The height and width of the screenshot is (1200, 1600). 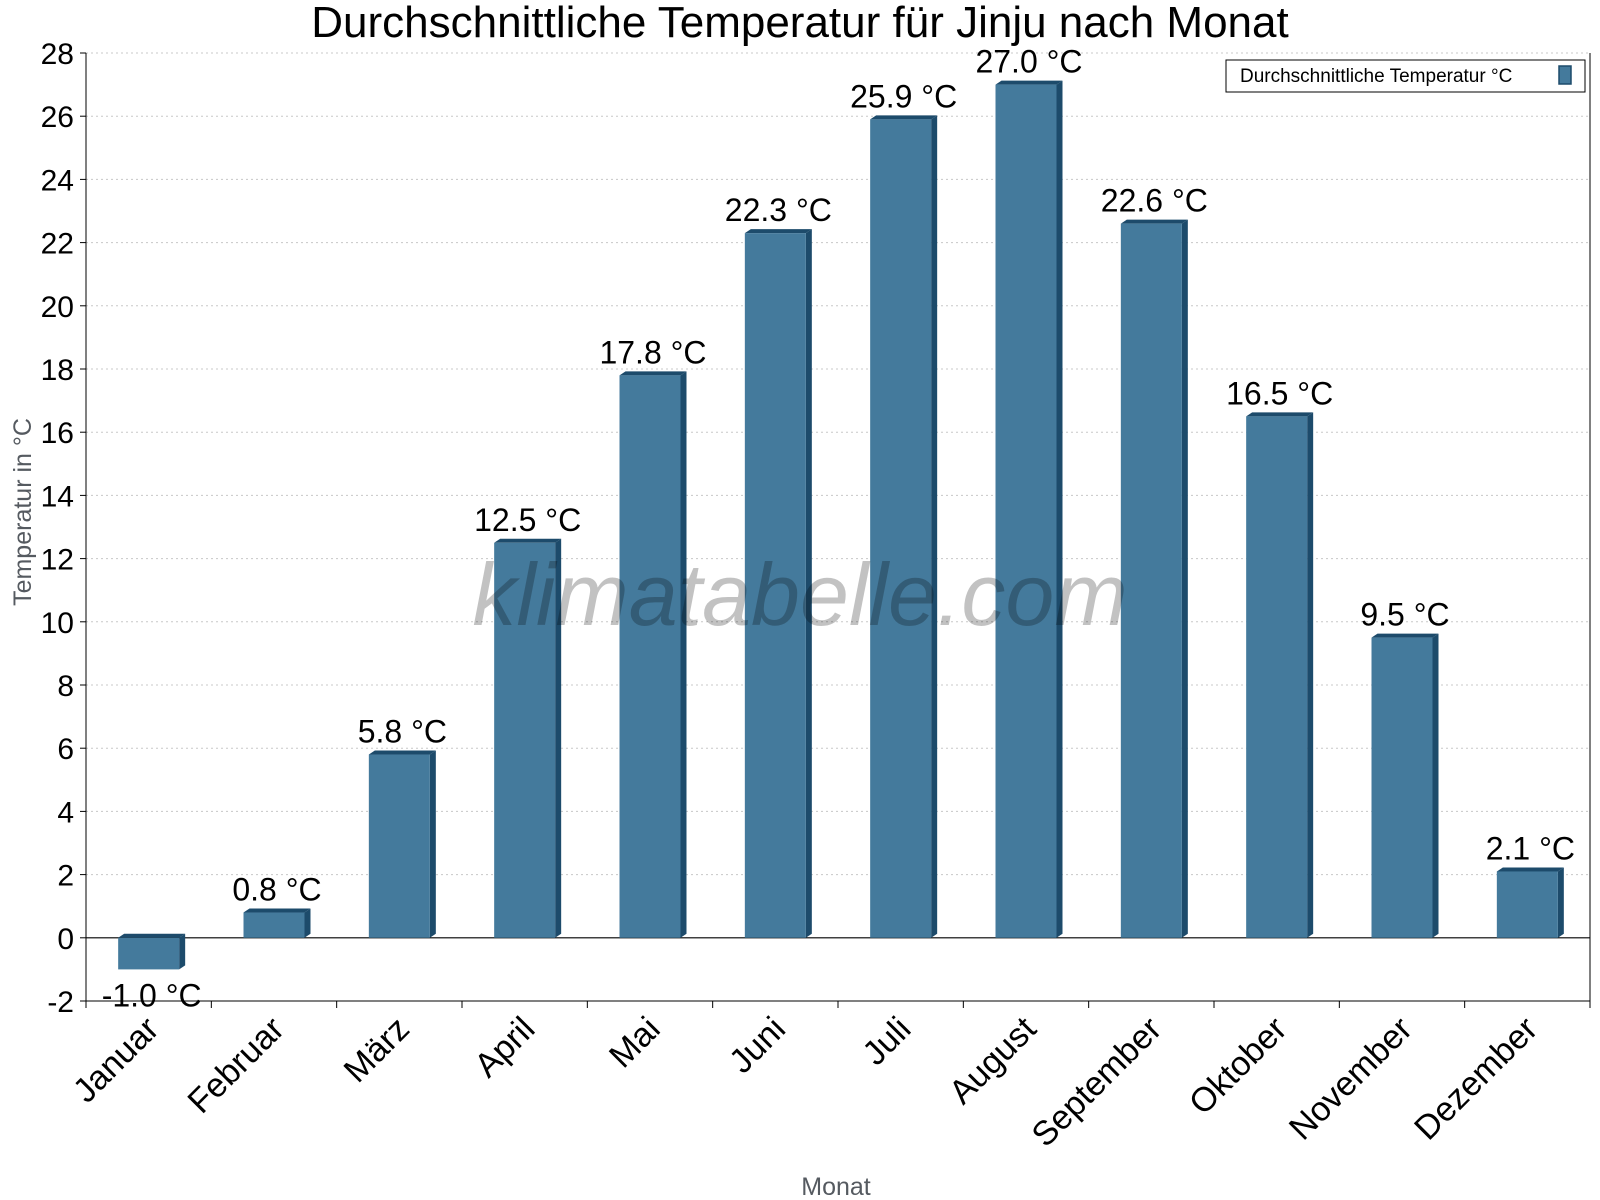 I want to click on x-tick-label: Juni, so click(x=757, y=1045).